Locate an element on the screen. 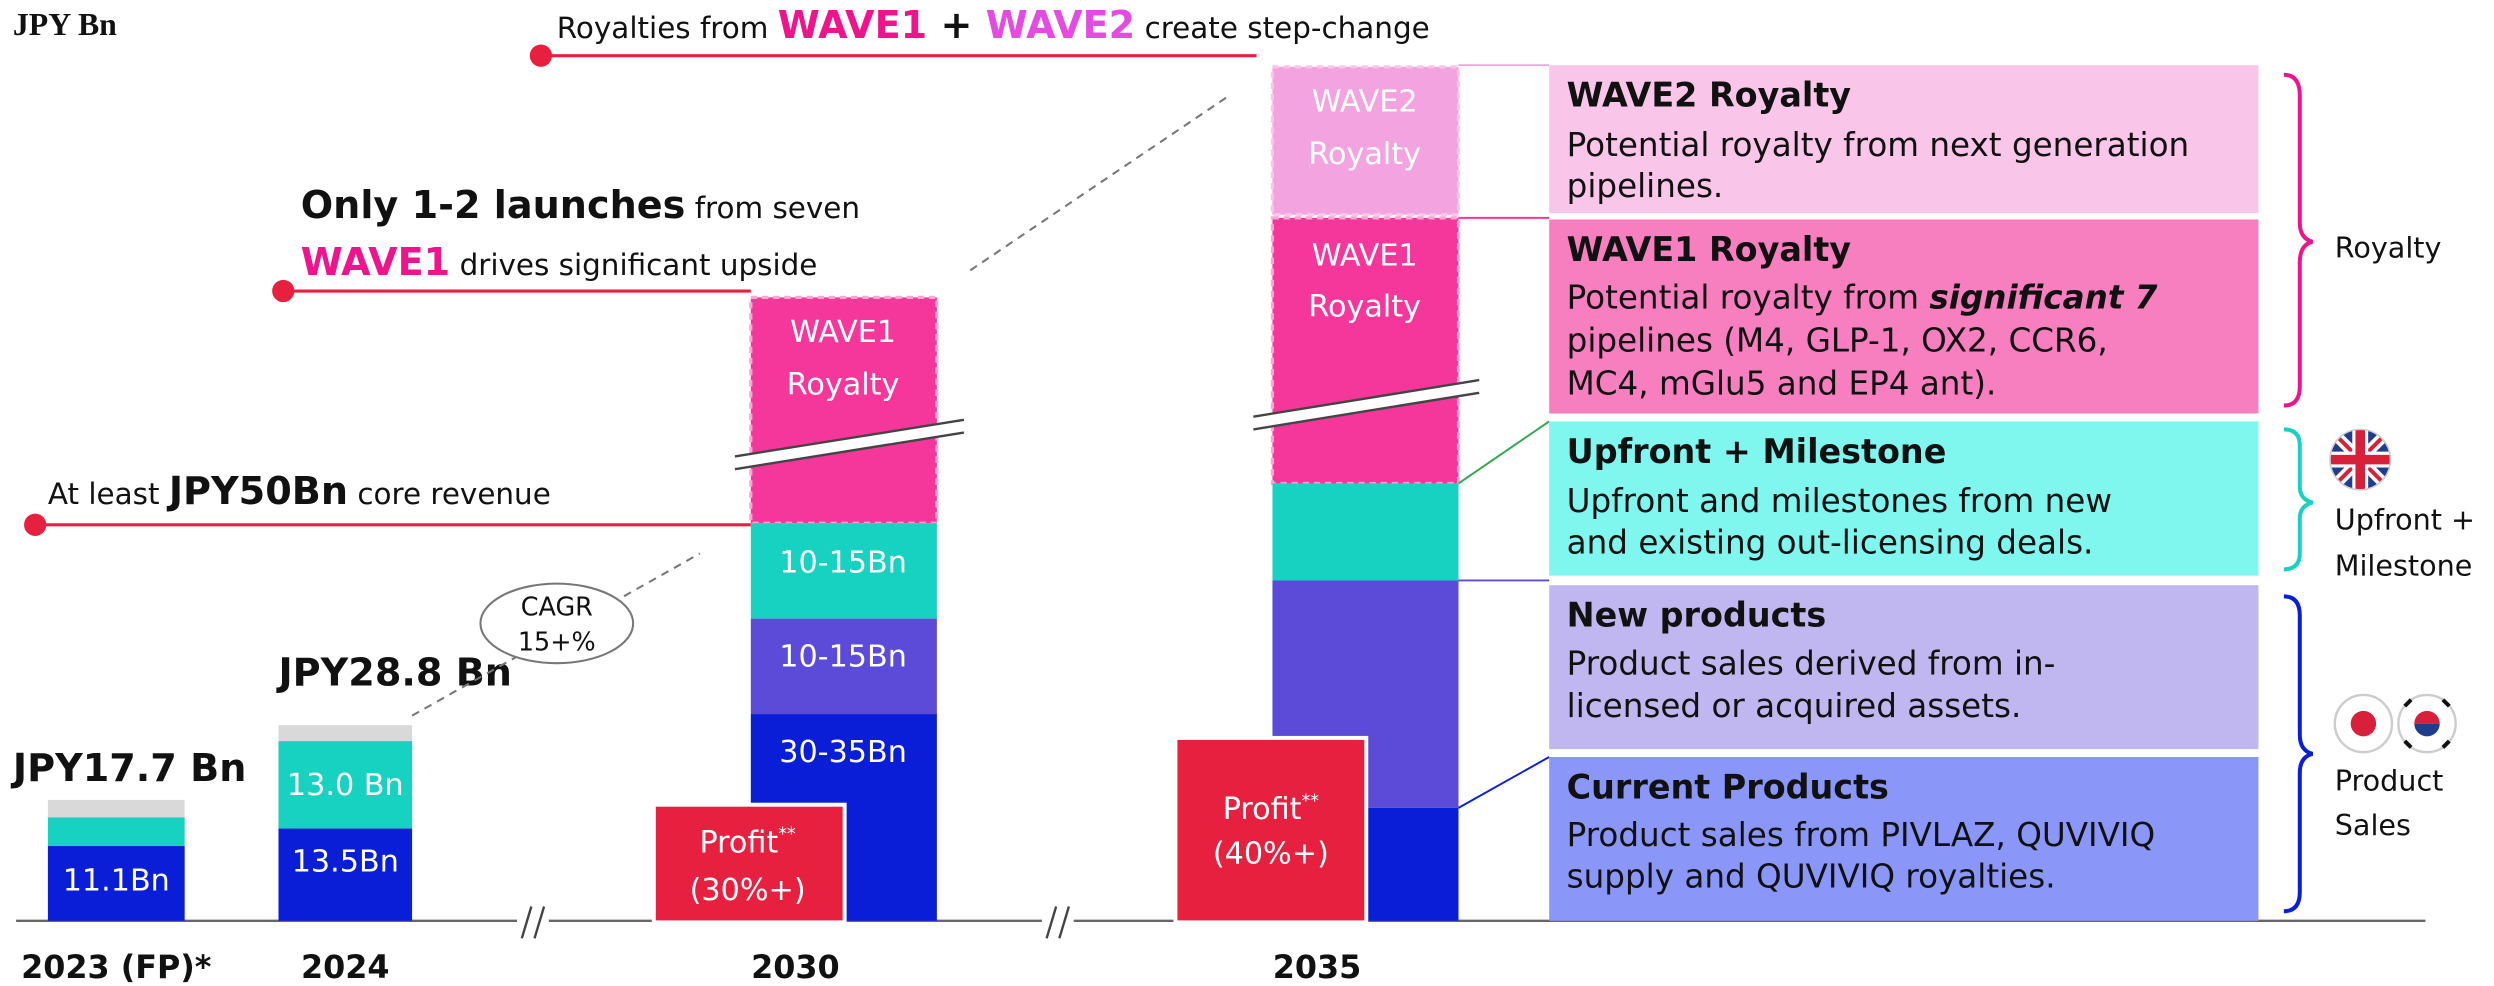 This screenshot has width=2494, height=986. callout-text: At least JPY50Bn core revenue is located at coordinates (299, 491).